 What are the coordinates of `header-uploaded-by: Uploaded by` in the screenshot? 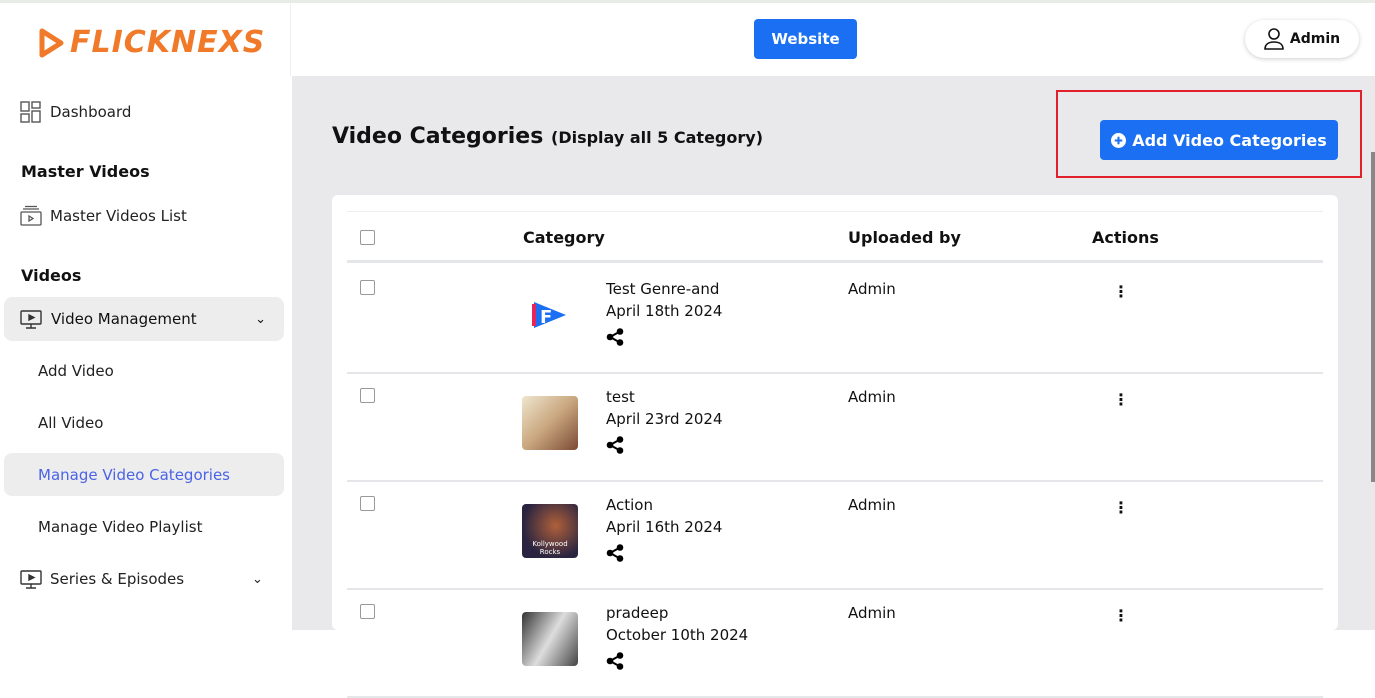 It's located at (904, 237).